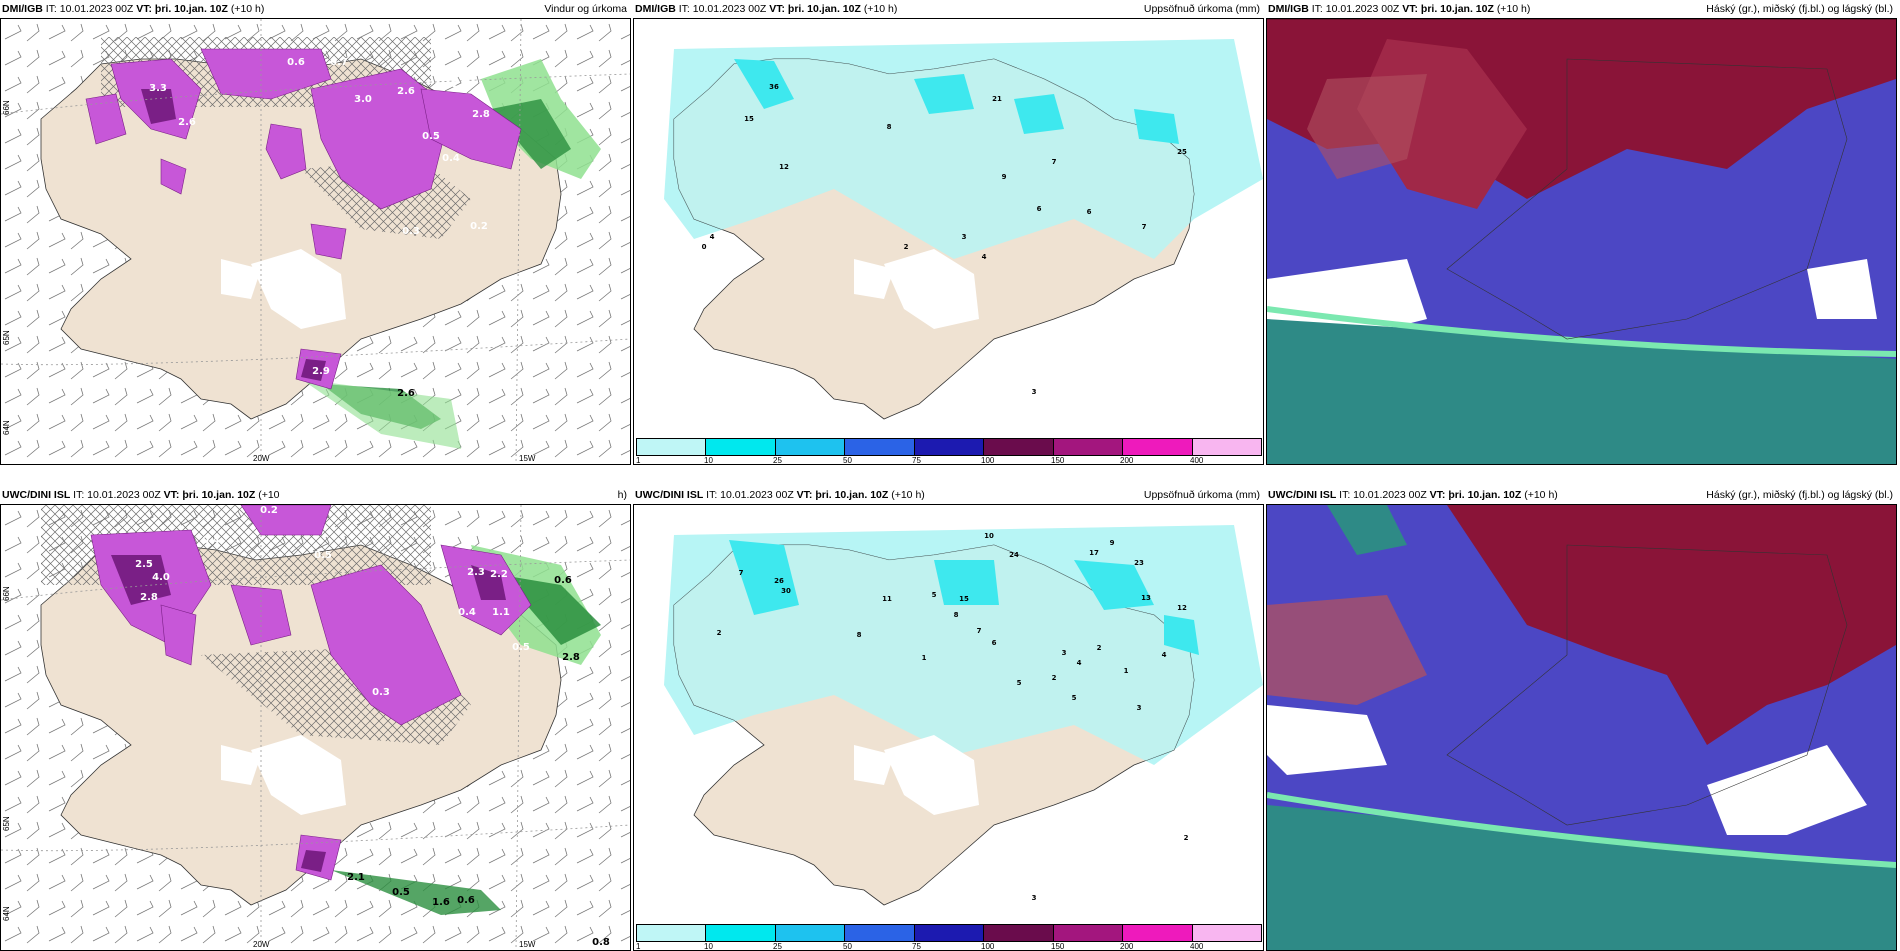 The image size is (1900, 951). What do you see at coordinates (36, 495) in the screenshot?
I see `model-name: UWC/DINI ISL` at bounding box center [36, 495].